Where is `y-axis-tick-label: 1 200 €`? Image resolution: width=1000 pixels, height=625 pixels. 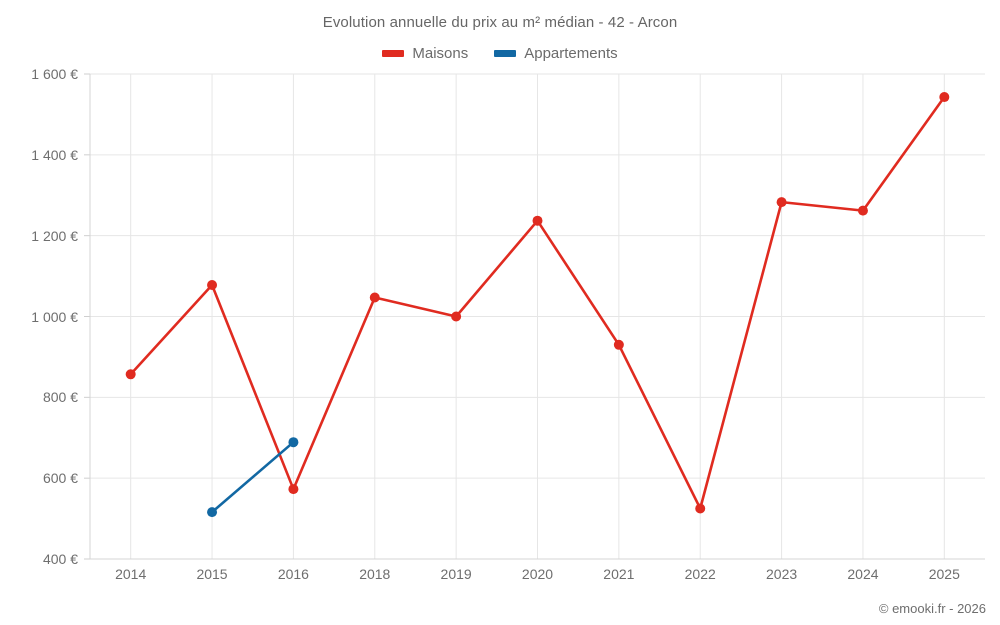
y-axis-tick-label: 1 200 € is located at coordinates (54, 235).